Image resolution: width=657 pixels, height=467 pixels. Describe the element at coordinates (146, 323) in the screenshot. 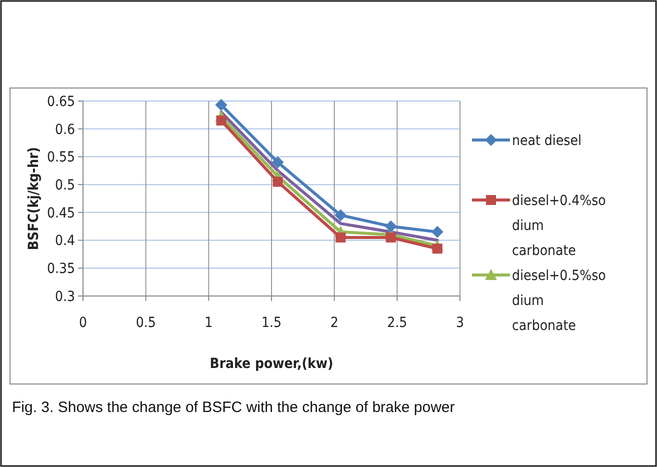

I see `x-tick-label: 0.5` at that location.